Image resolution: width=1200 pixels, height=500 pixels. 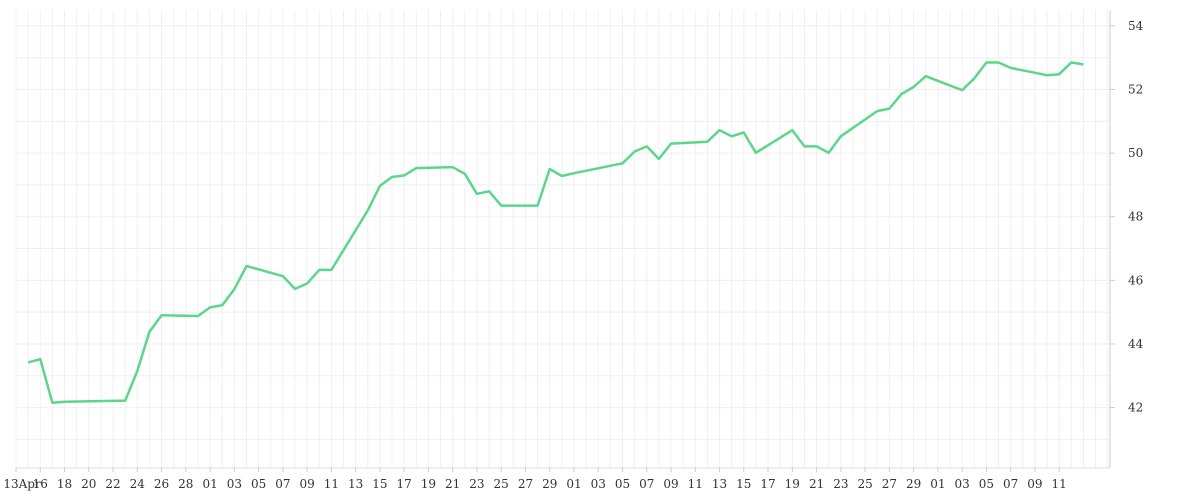 What do you see at coordinates (1135, 153) in the screenshot?
I see `y-tick-label: 50` at bounding box center [1135, 153].